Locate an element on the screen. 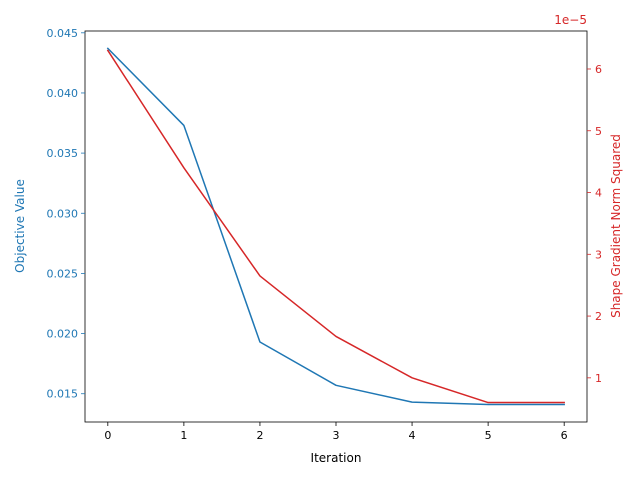  left-y-tick-label: 0.020 is located at coordinates (63, 334).